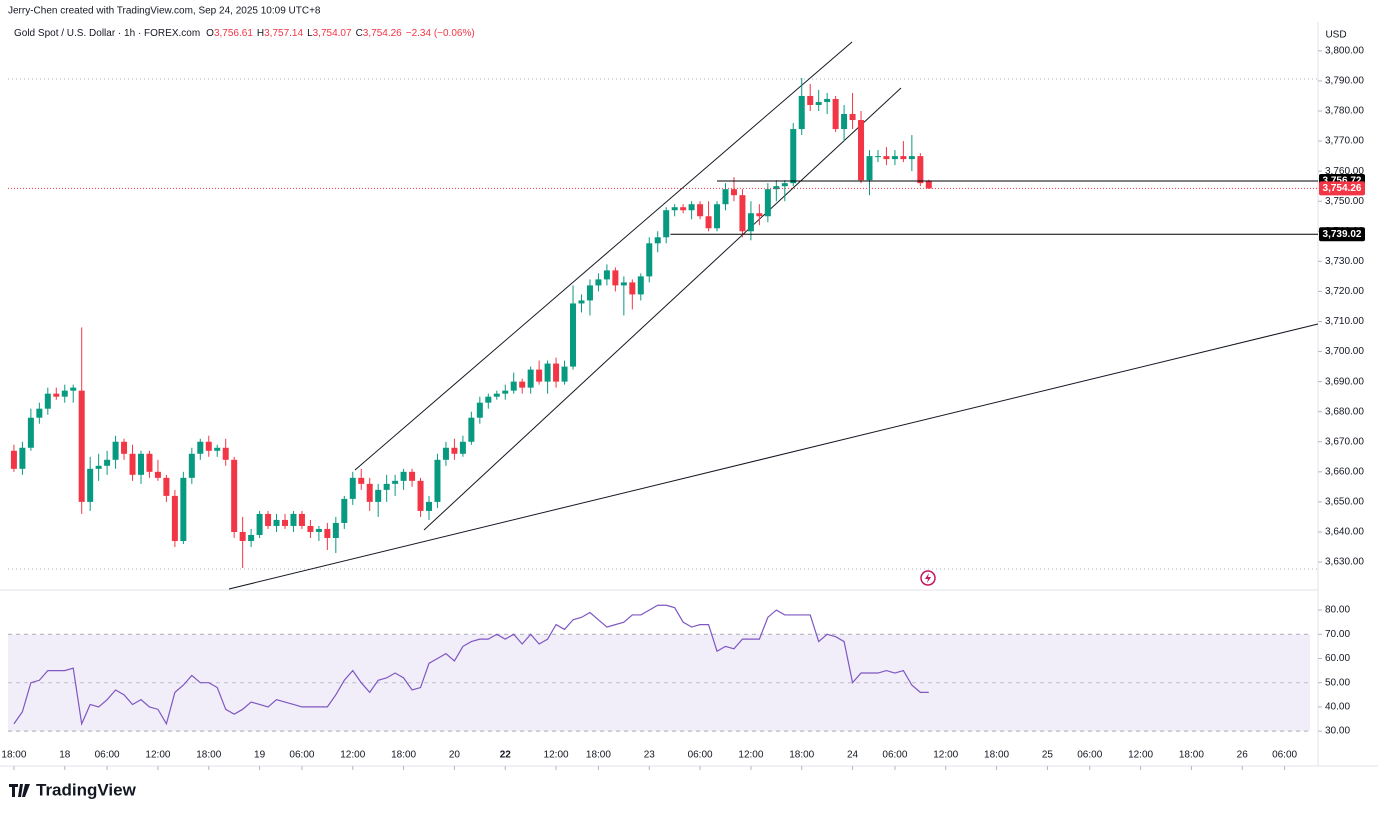 This screenshot has width=1378, height=814. What do you see at coordinates (1344, 441) in the screenshot?
I see `y-tick-label: 3,670.00` at bounding box center [1344, 441].